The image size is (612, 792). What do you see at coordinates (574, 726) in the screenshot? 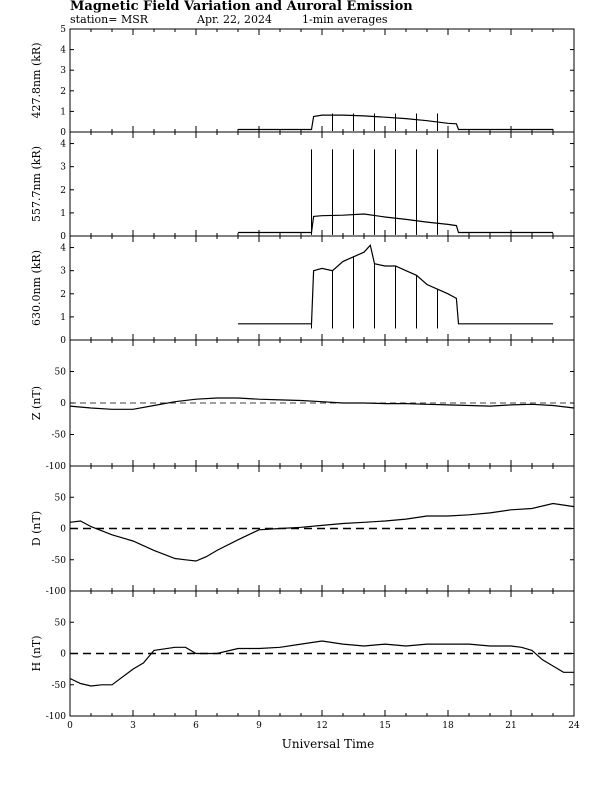
I see `x-tick-label: 24` at bounding box center [574, 726].